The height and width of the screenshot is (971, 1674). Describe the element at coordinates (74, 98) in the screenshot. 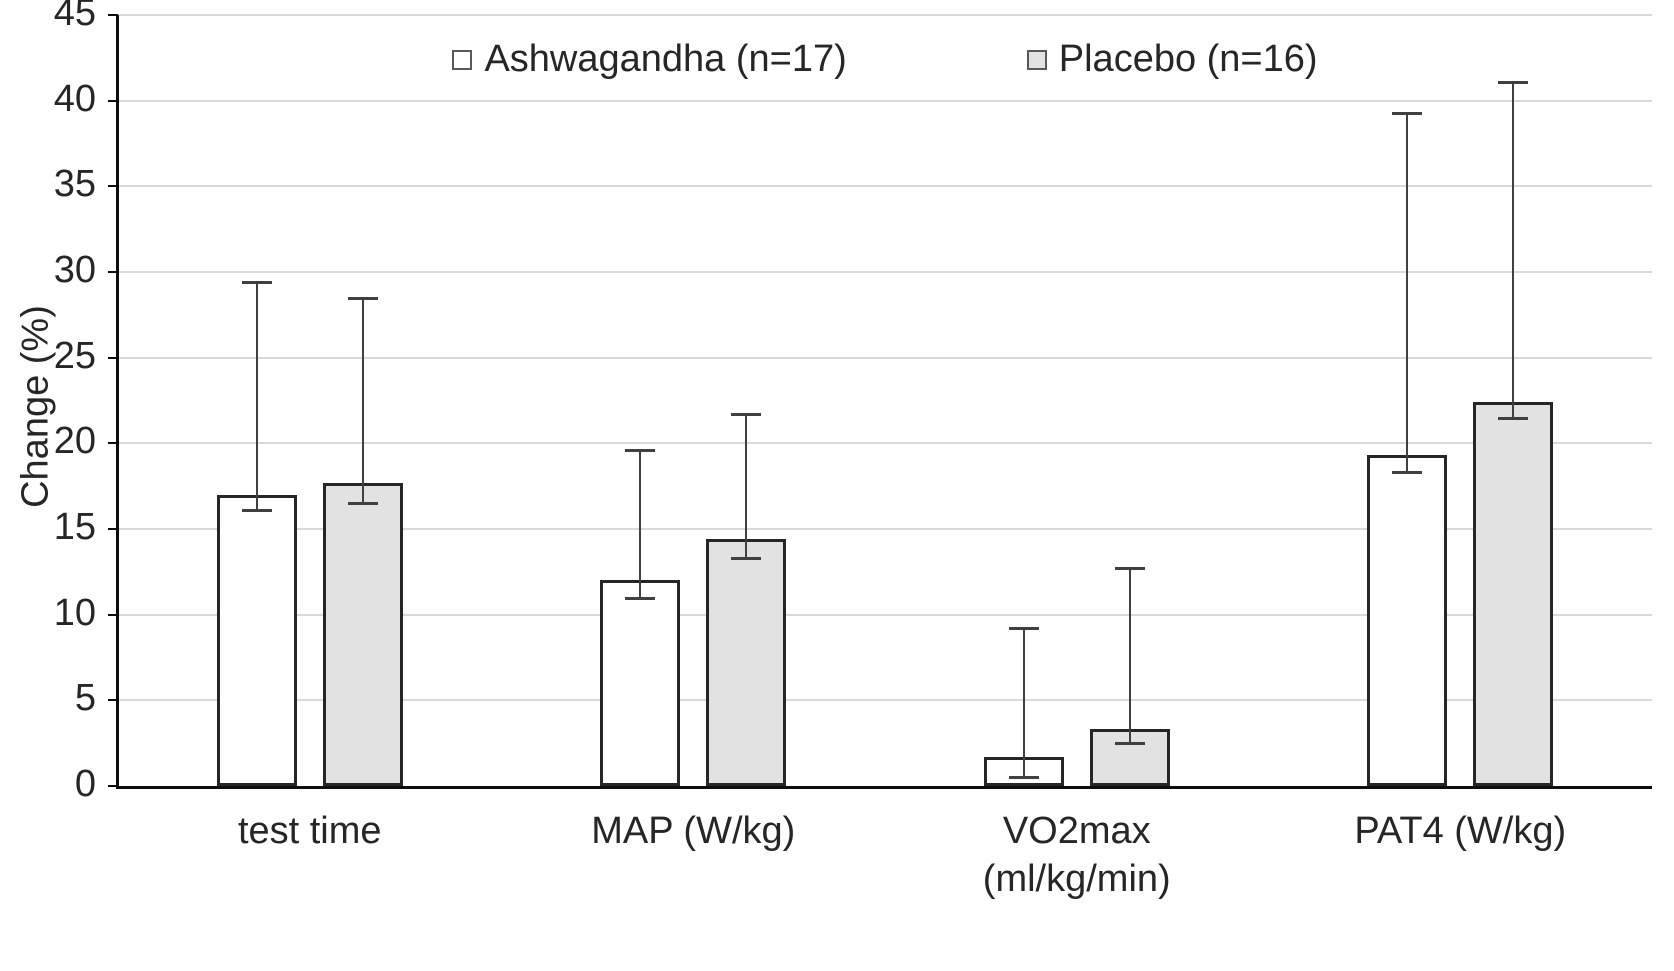

I see `y-tick-label: 40` at that location.